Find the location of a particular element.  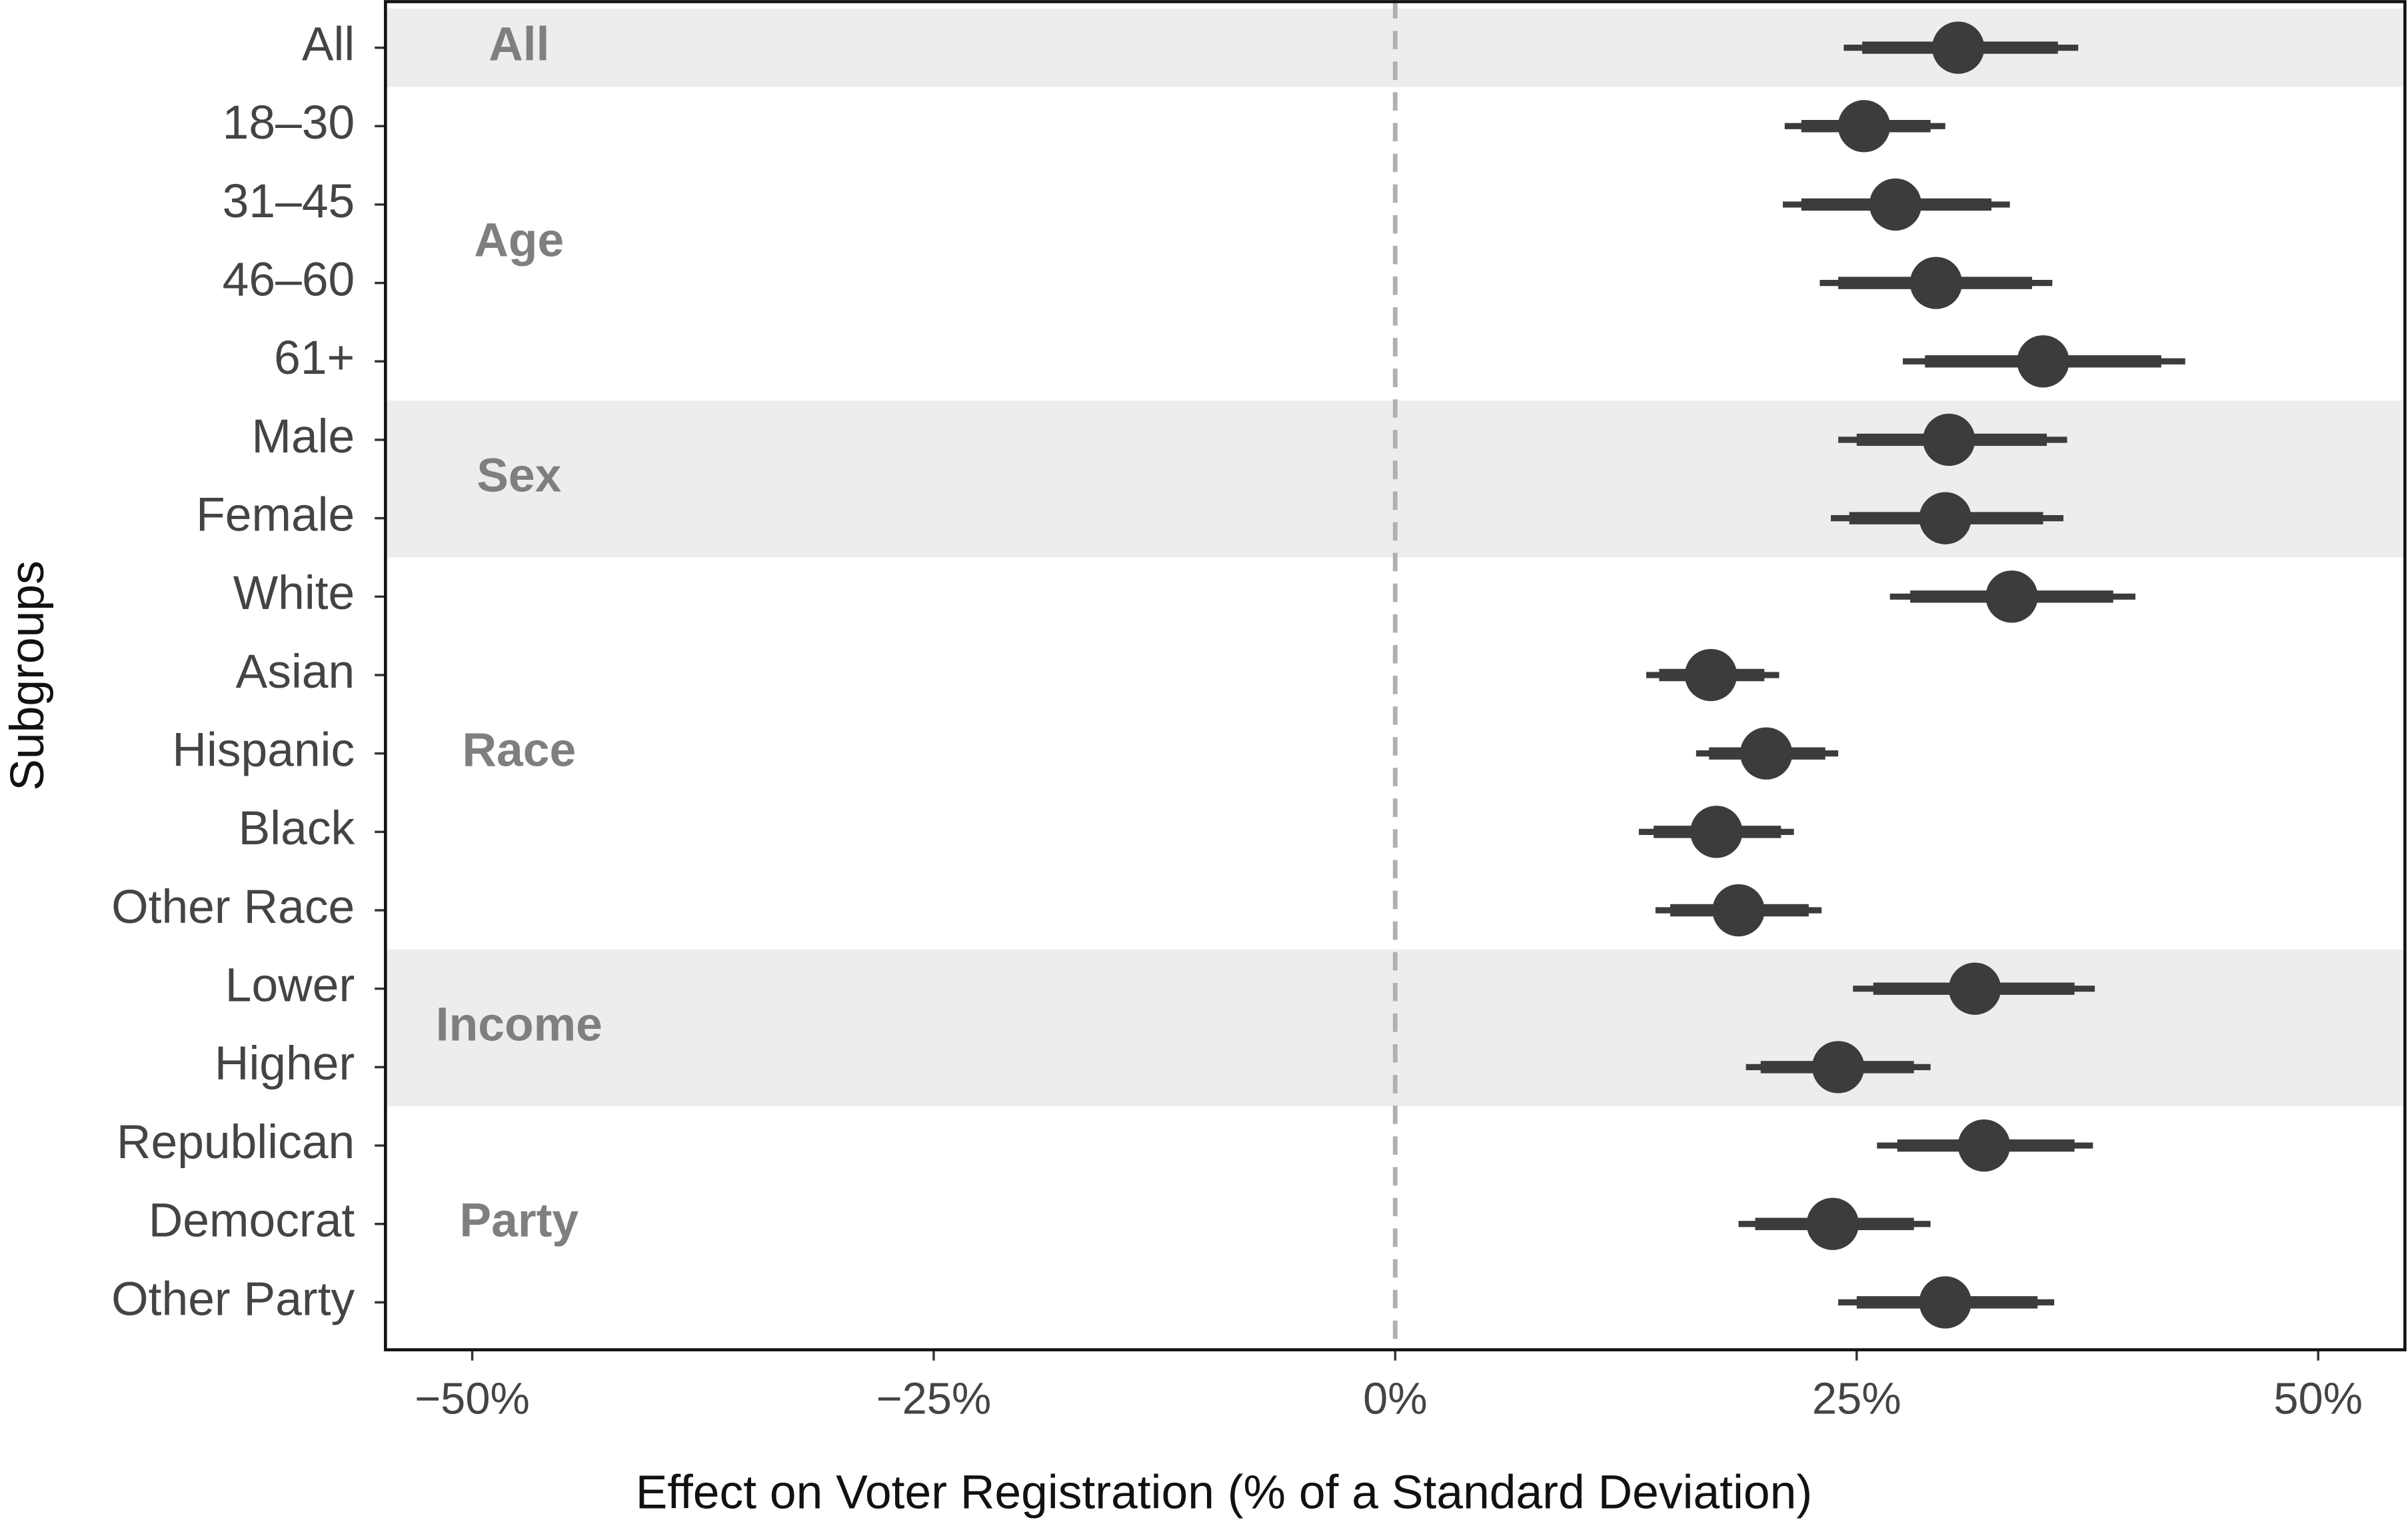

x-tick-label: −50% is located at coordinates (472, 1399).